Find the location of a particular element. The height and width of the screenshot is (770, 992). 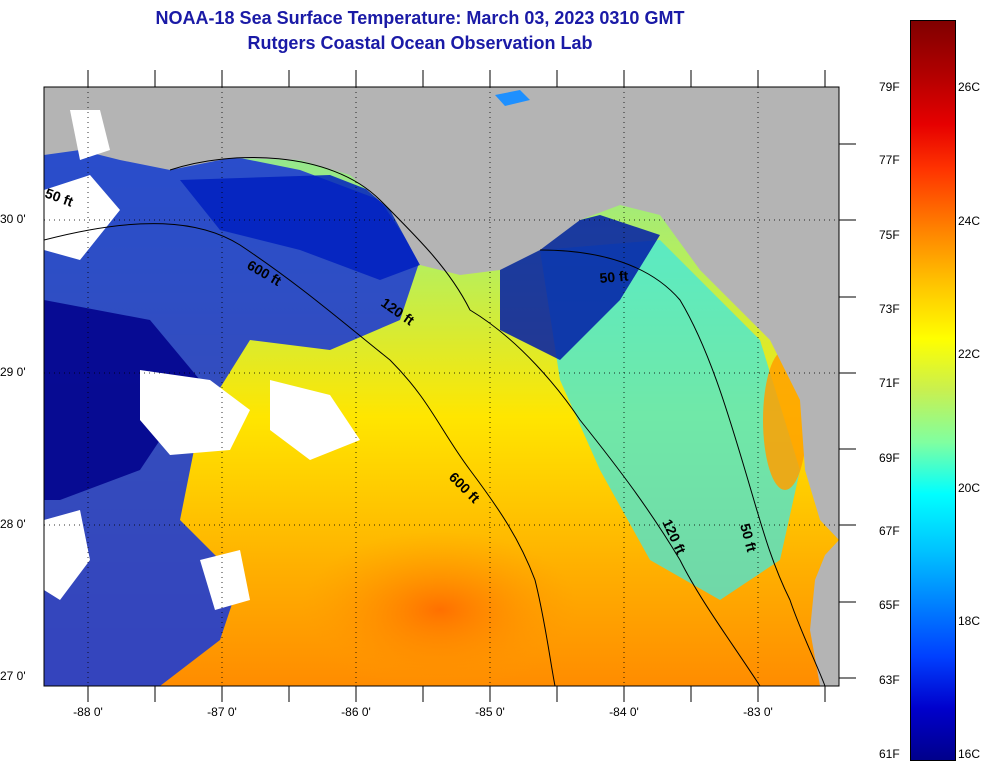

warm-eddy is located at coordinates (440, 608).